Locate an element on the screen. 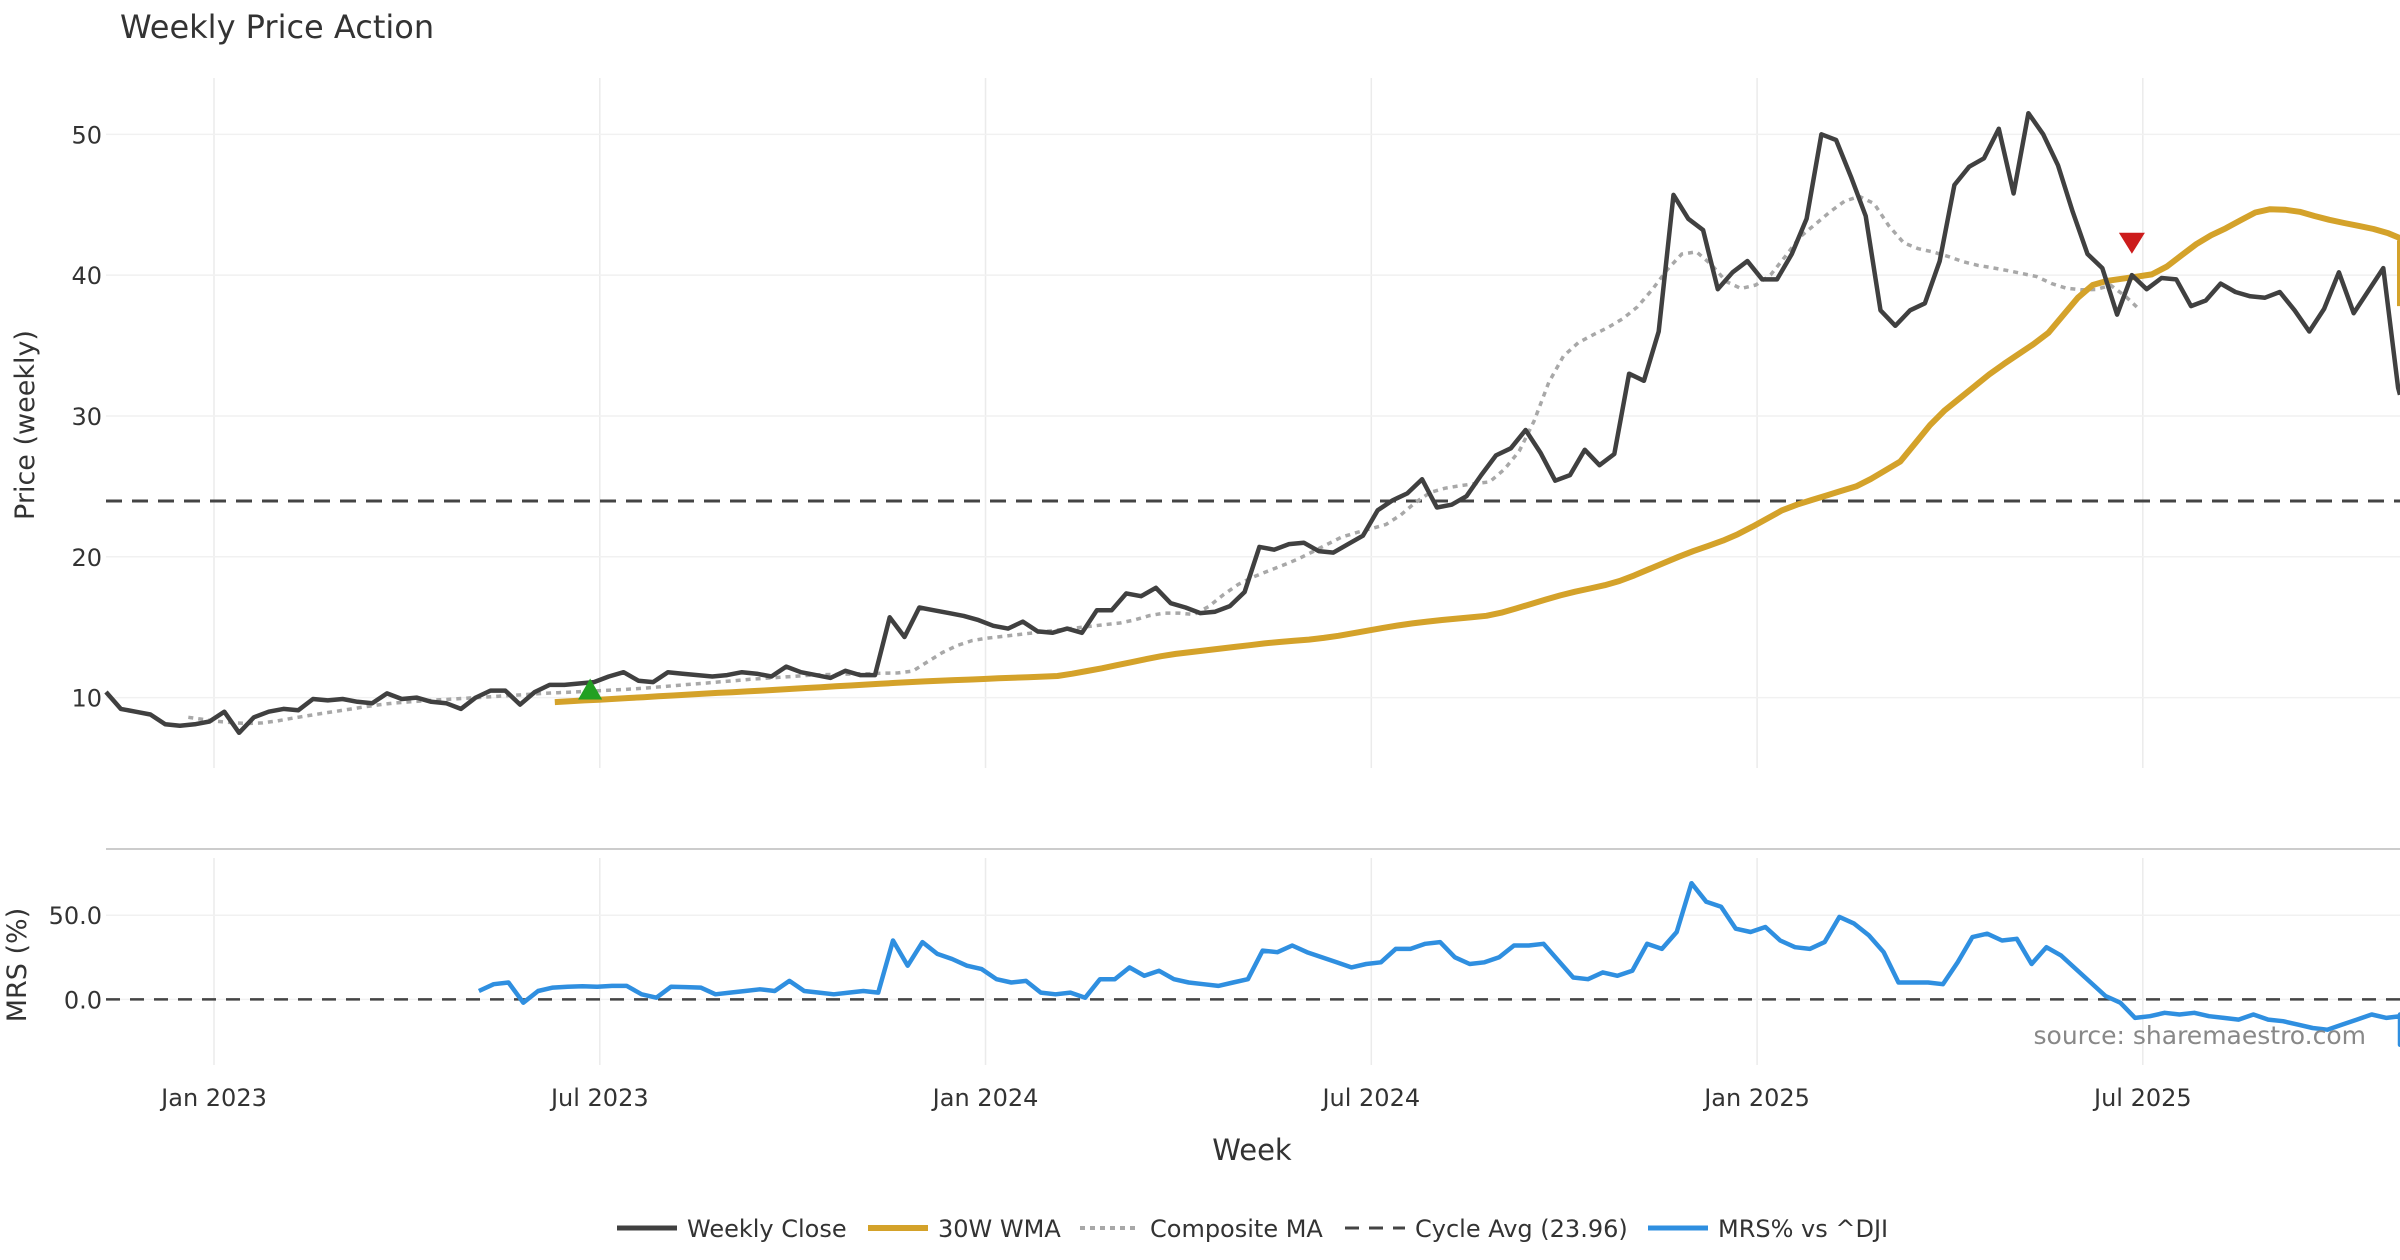 The image size is (2400, 1260). legend-label-30w-wma: 30W WMA is located at coordinates (999, 1229).